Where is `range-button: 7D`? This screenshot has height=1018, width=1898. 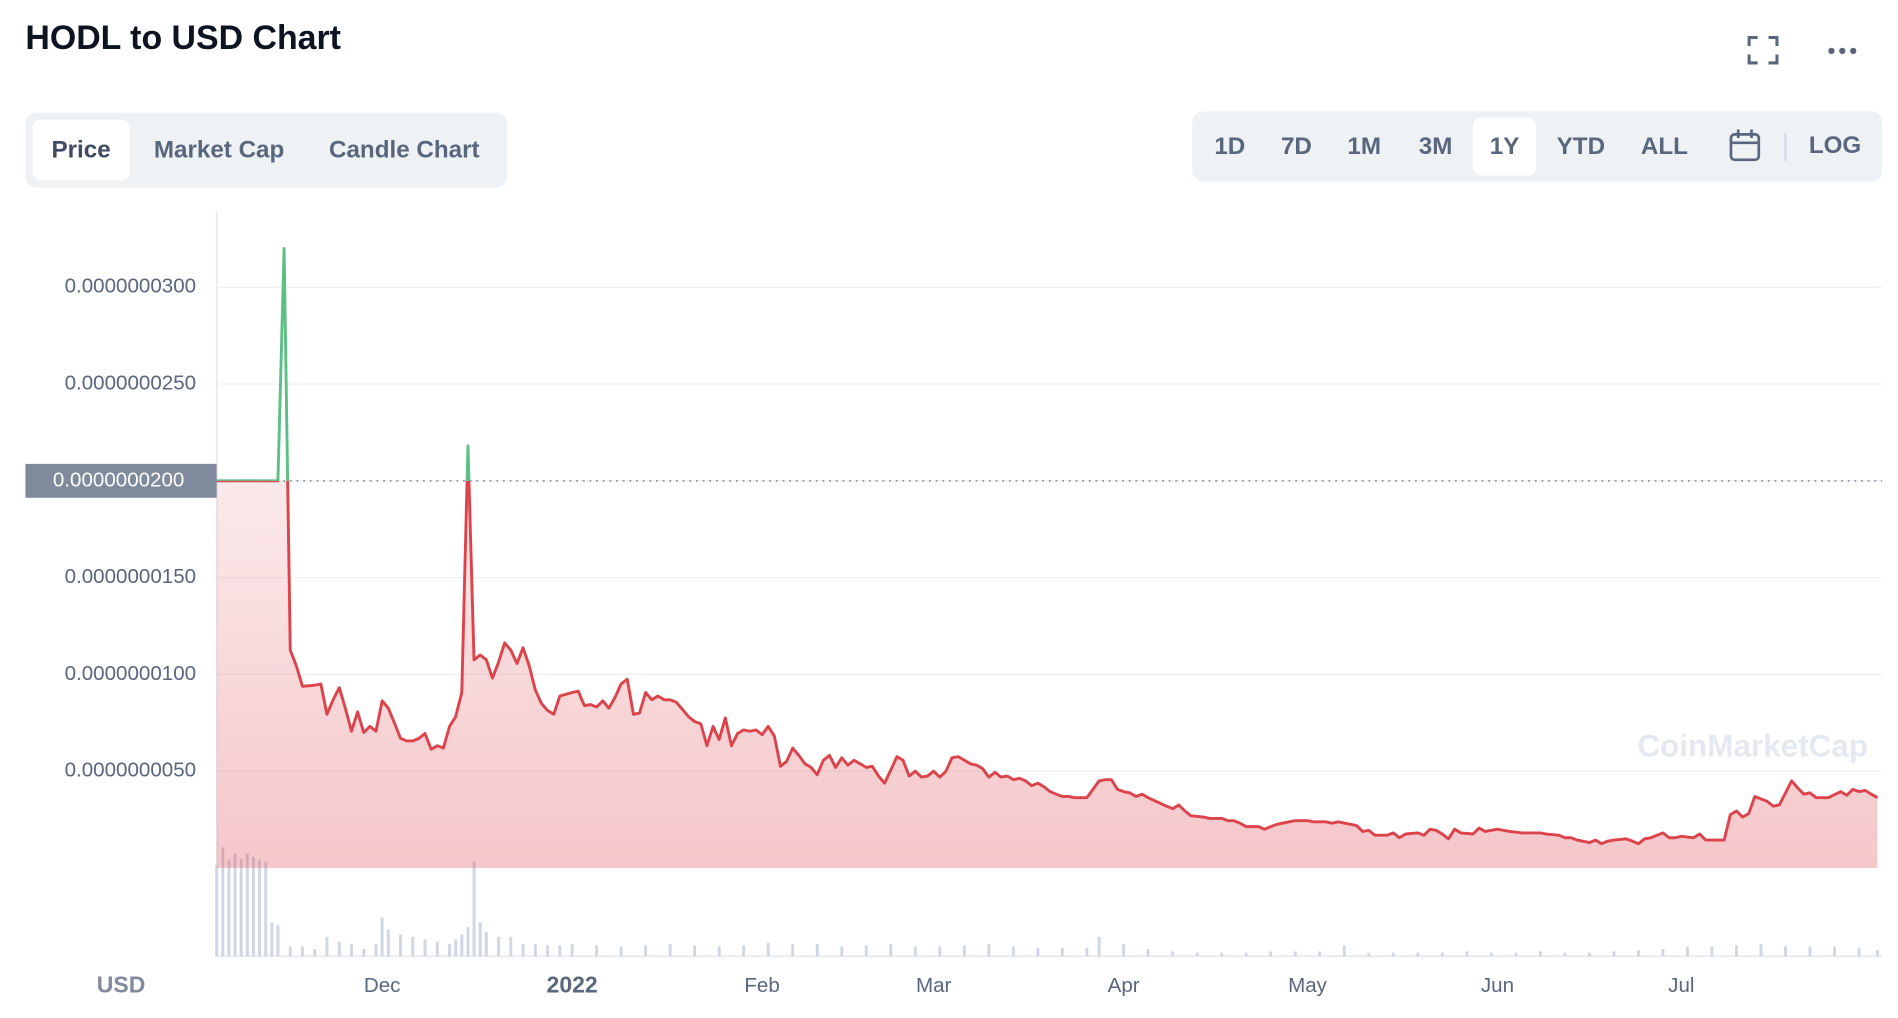 range-button: 7D is located at coordinates (1296, 146).